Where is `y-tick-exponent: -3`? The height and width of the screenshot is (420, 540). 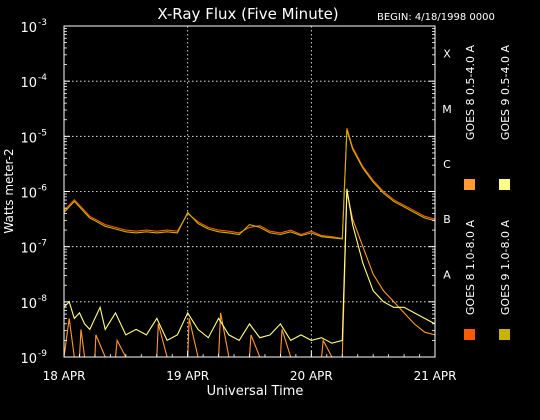
y-tick-exponent: -3 is located at coordinates (42, 23).